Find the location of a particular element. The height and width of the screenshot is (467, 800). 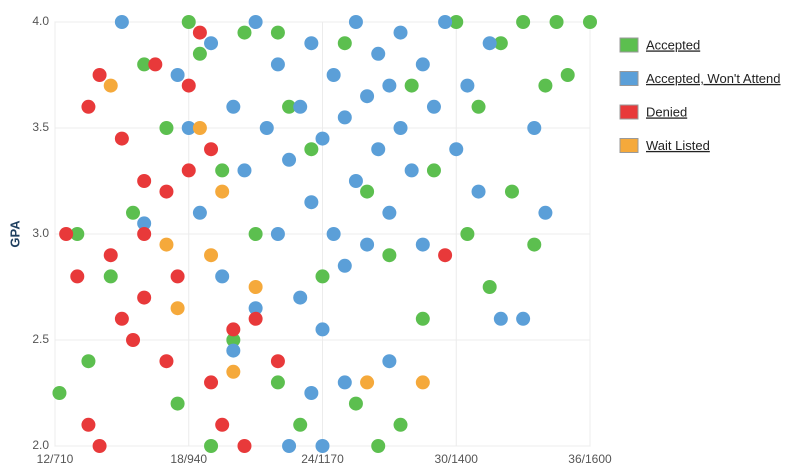

x-tick-label: 36/1600 is located at coordinates (590, 459).